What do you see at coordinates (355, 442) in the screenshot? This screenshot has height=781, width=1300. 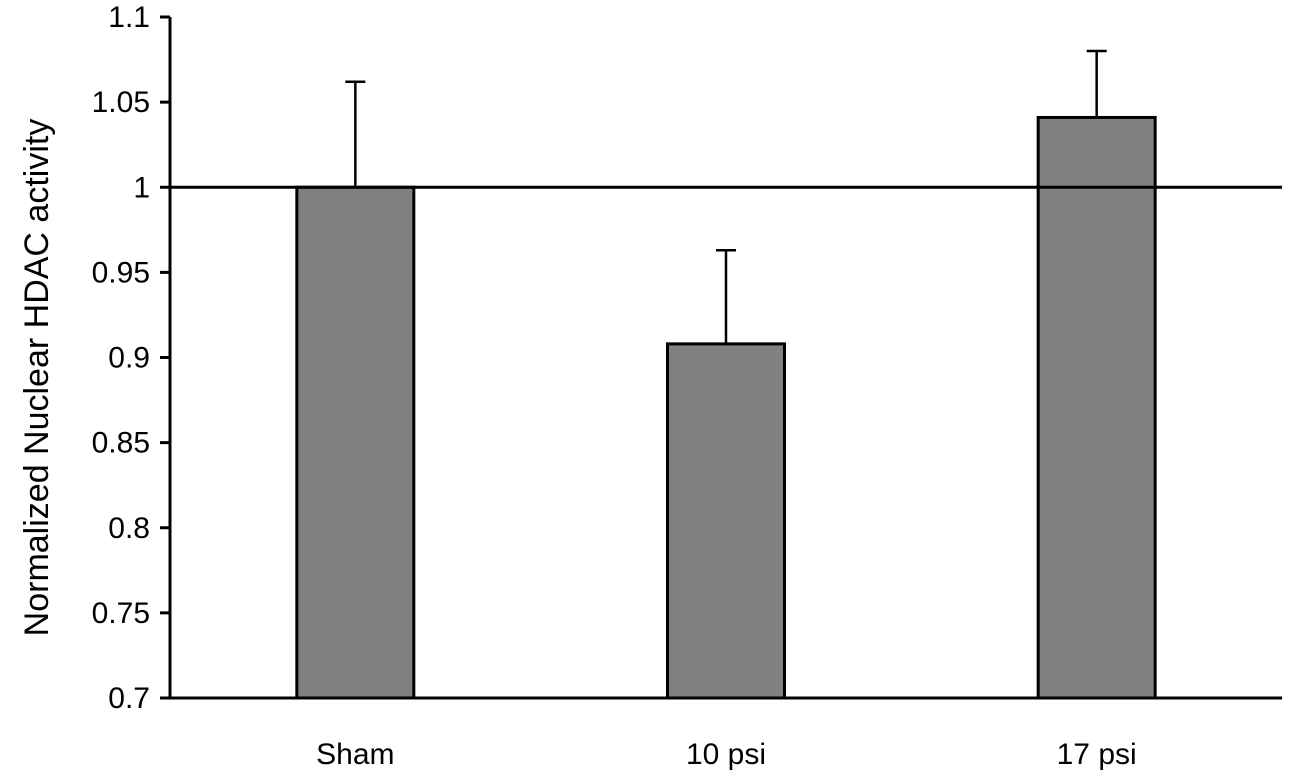 I see `bar-sham` at bounding box center [355, 442].